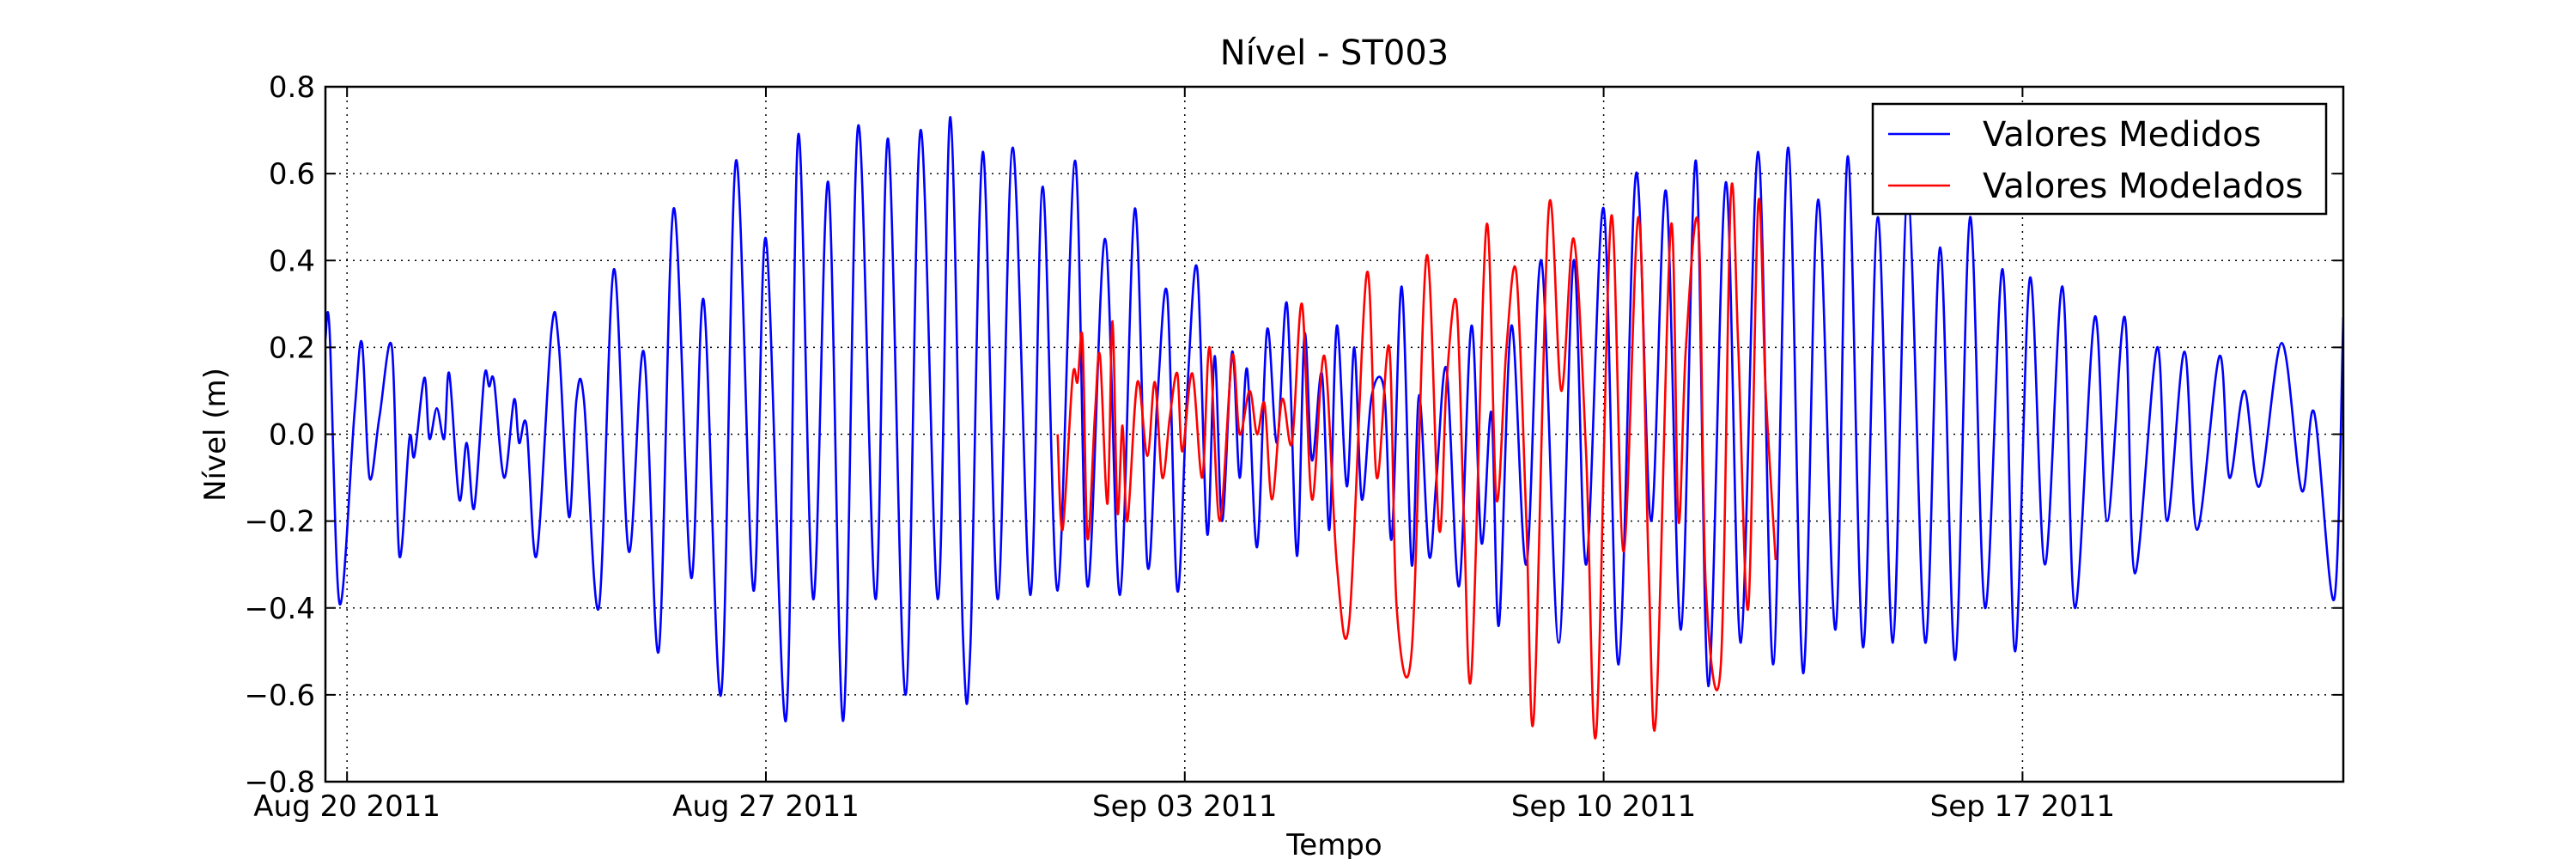 This screenshot has height=859, width=2576. What do you see at coordinates (2023, 806) in the screenshot?
I see `x-tick-label: Sep 17 2011` at bounding box center [2023, 806].